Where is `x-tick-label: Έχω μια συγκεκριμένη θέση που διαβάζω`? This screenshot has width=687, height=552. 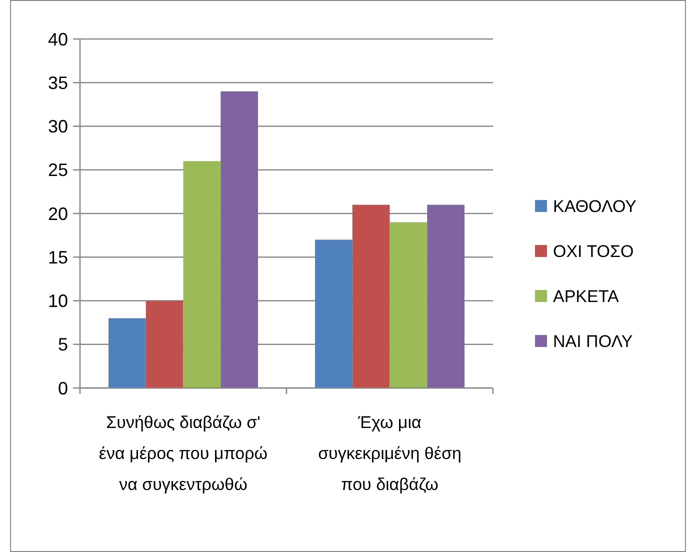 x-tick-label: Έχω μια συγκεκριμένη θέση που διαβάζω is located at coordinates (390, 453).